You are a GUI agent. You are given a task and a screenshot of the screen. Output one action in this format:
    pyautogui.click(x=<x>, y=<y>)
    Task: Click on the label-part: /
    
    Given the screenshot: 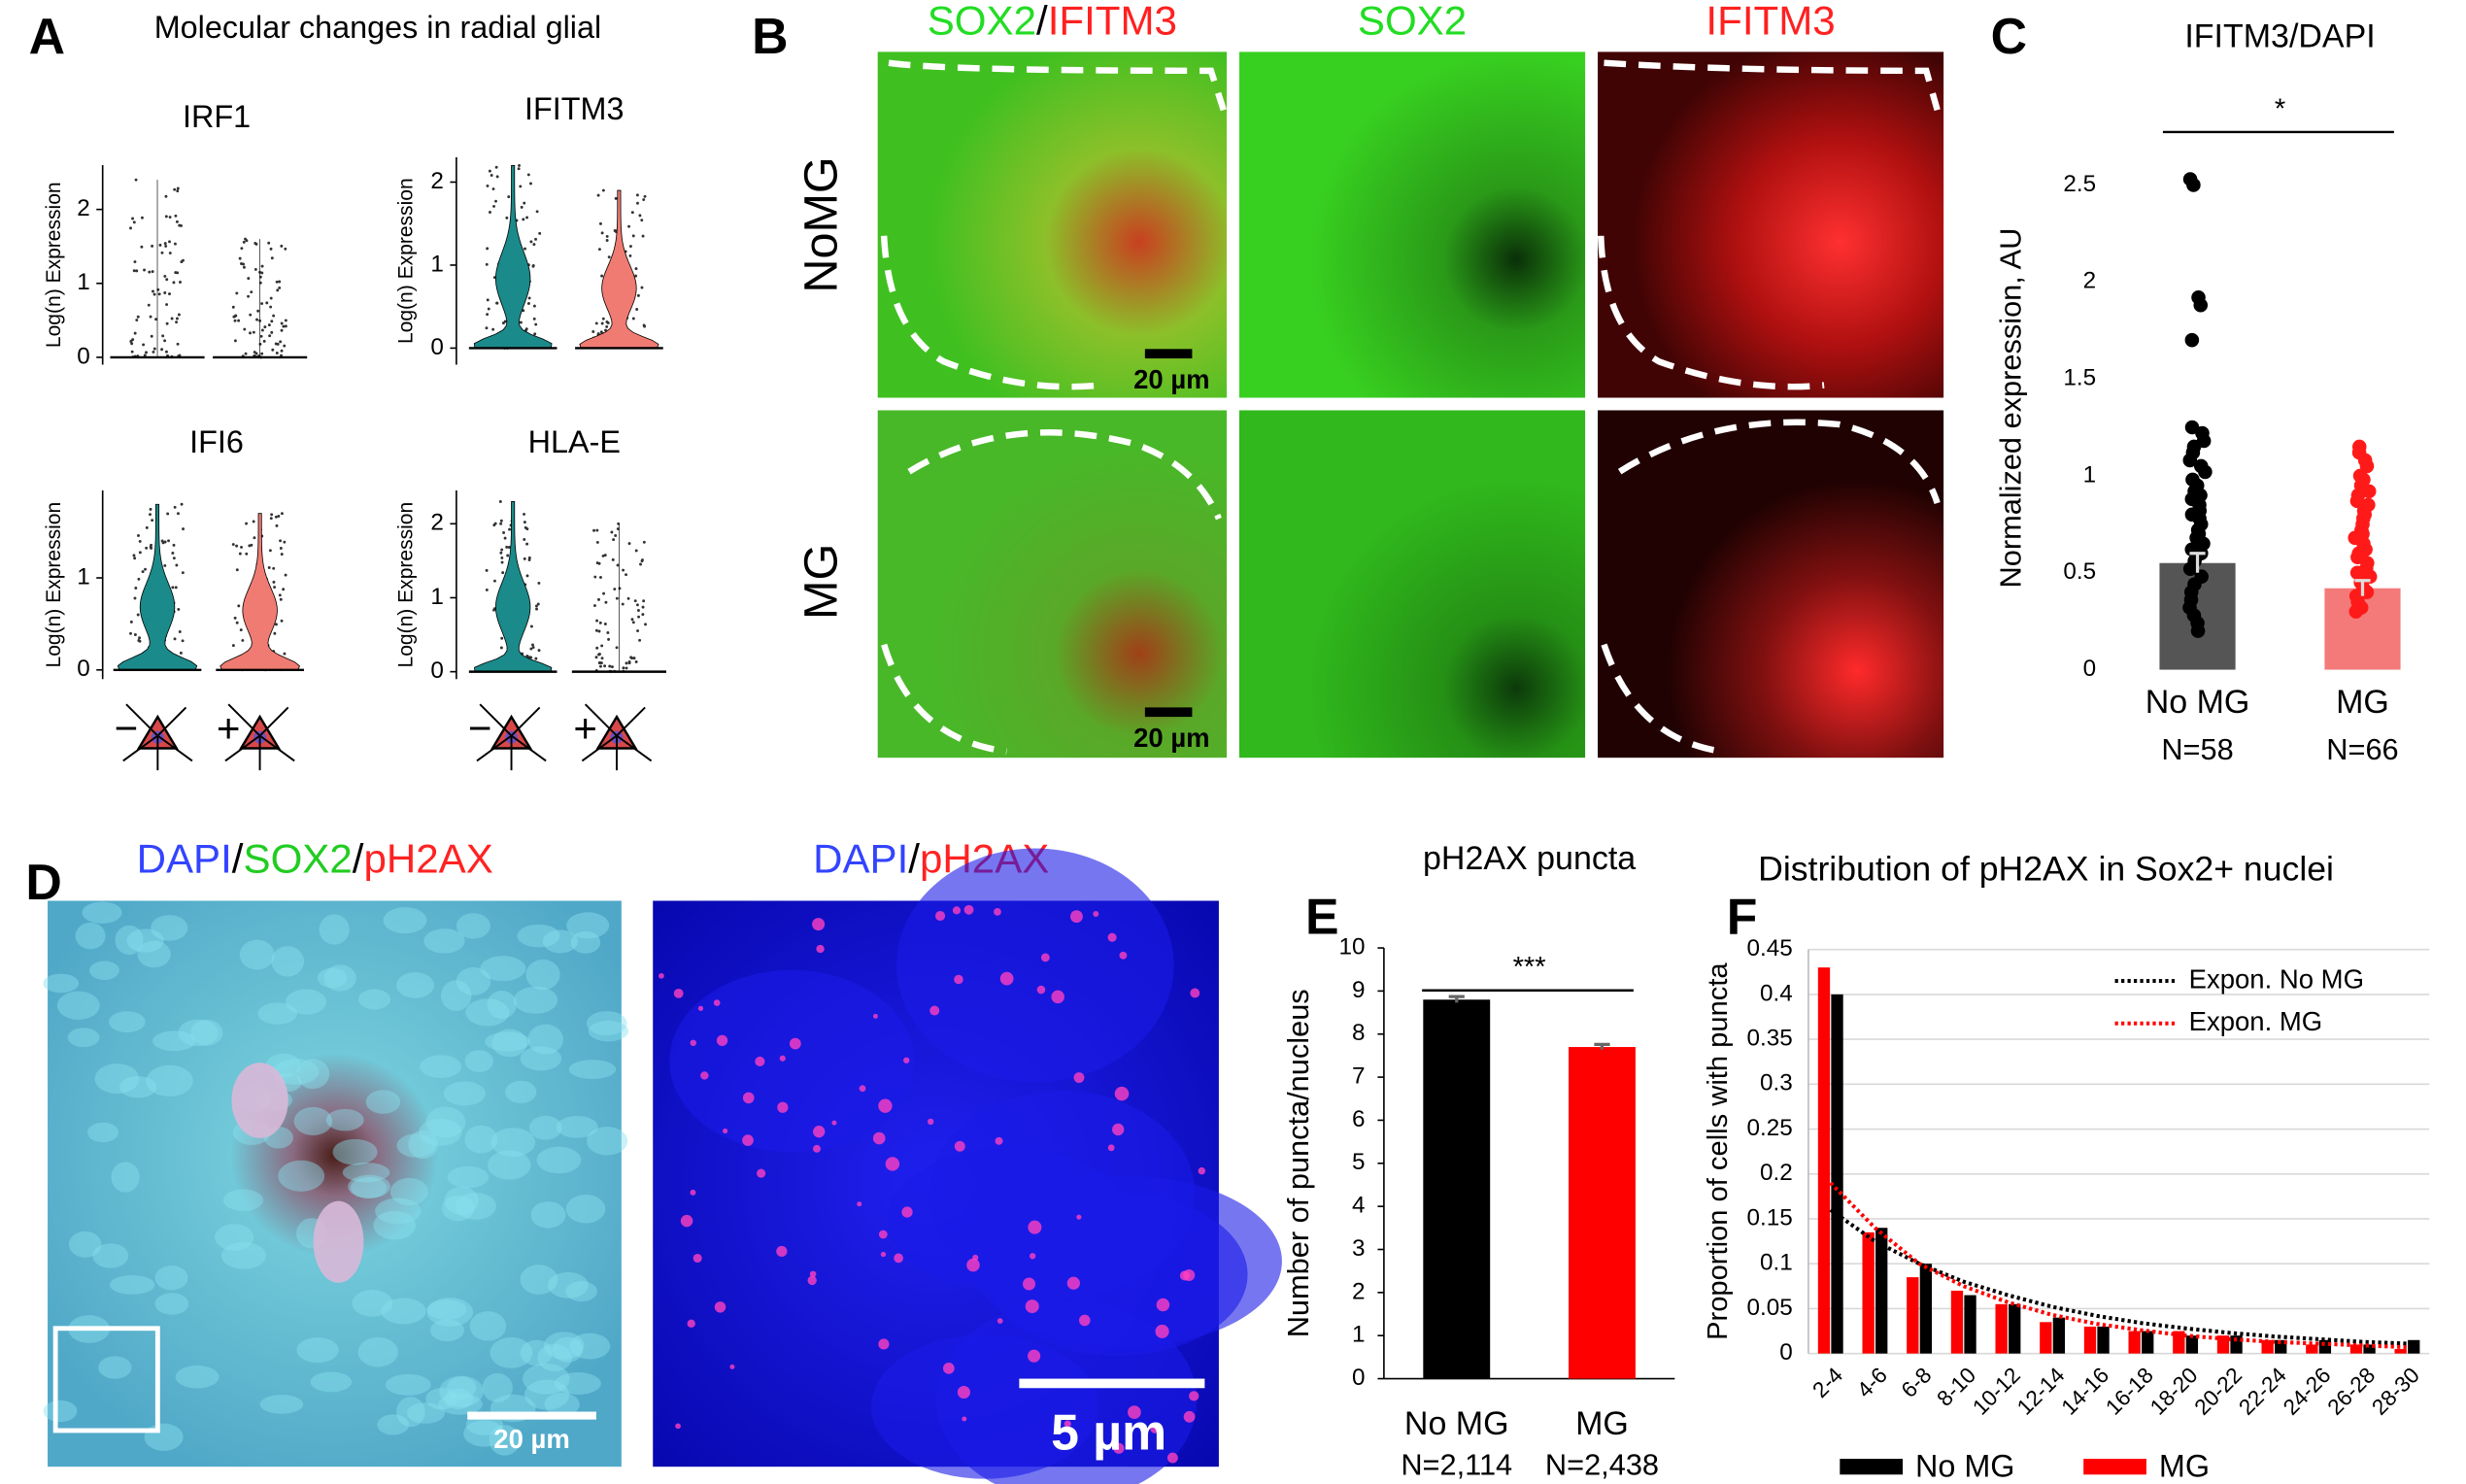 What is the action you would take?
    pyautogui.click(x=1042, y=22)
    